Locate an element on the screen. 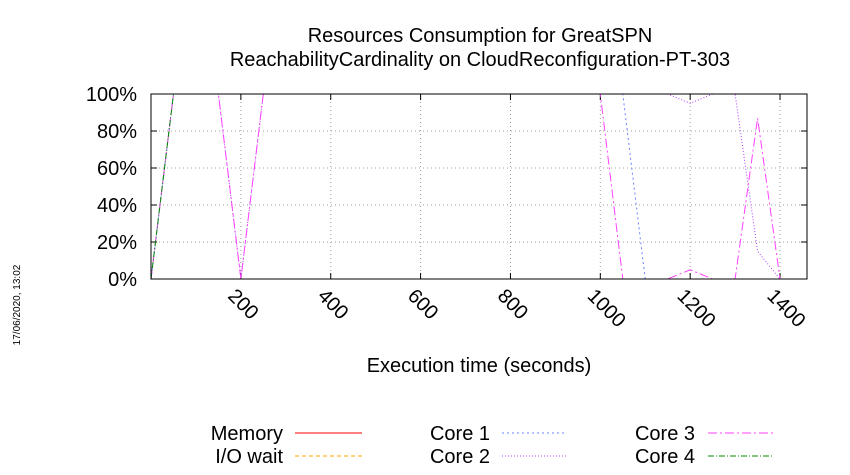 This screenshot has height=475, width=850. legend-label: Core 2 is located at coordinates (460, 457).